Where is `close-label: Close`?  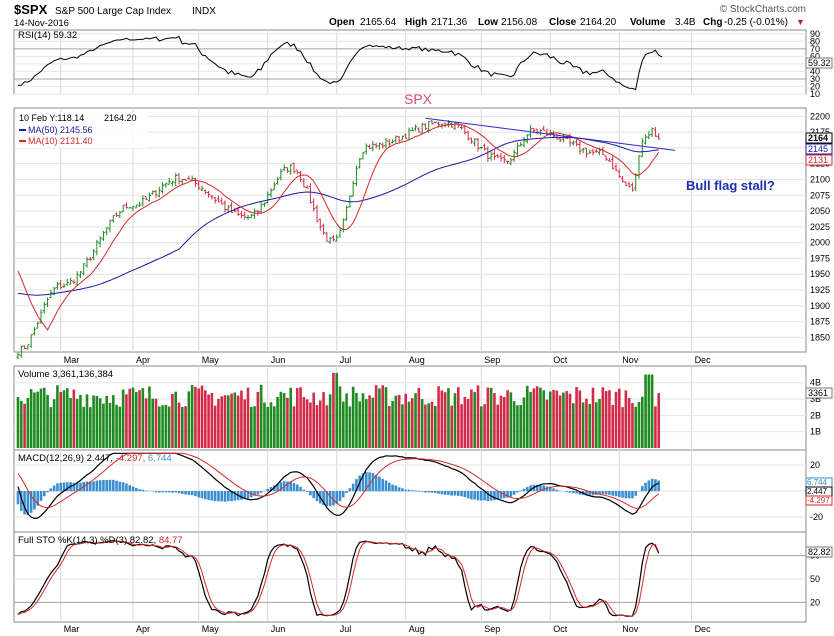
close-label: Close is located at coordinates (563, 22).